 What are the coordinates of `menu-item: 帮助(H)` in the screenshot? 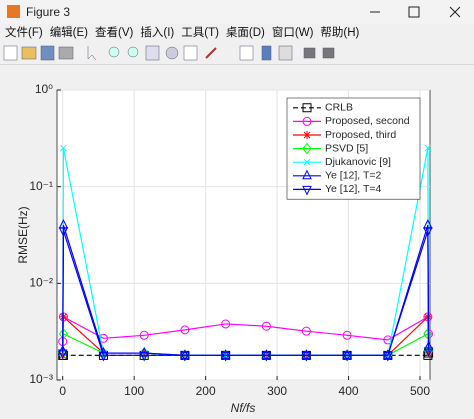 It's located at (340, 33).